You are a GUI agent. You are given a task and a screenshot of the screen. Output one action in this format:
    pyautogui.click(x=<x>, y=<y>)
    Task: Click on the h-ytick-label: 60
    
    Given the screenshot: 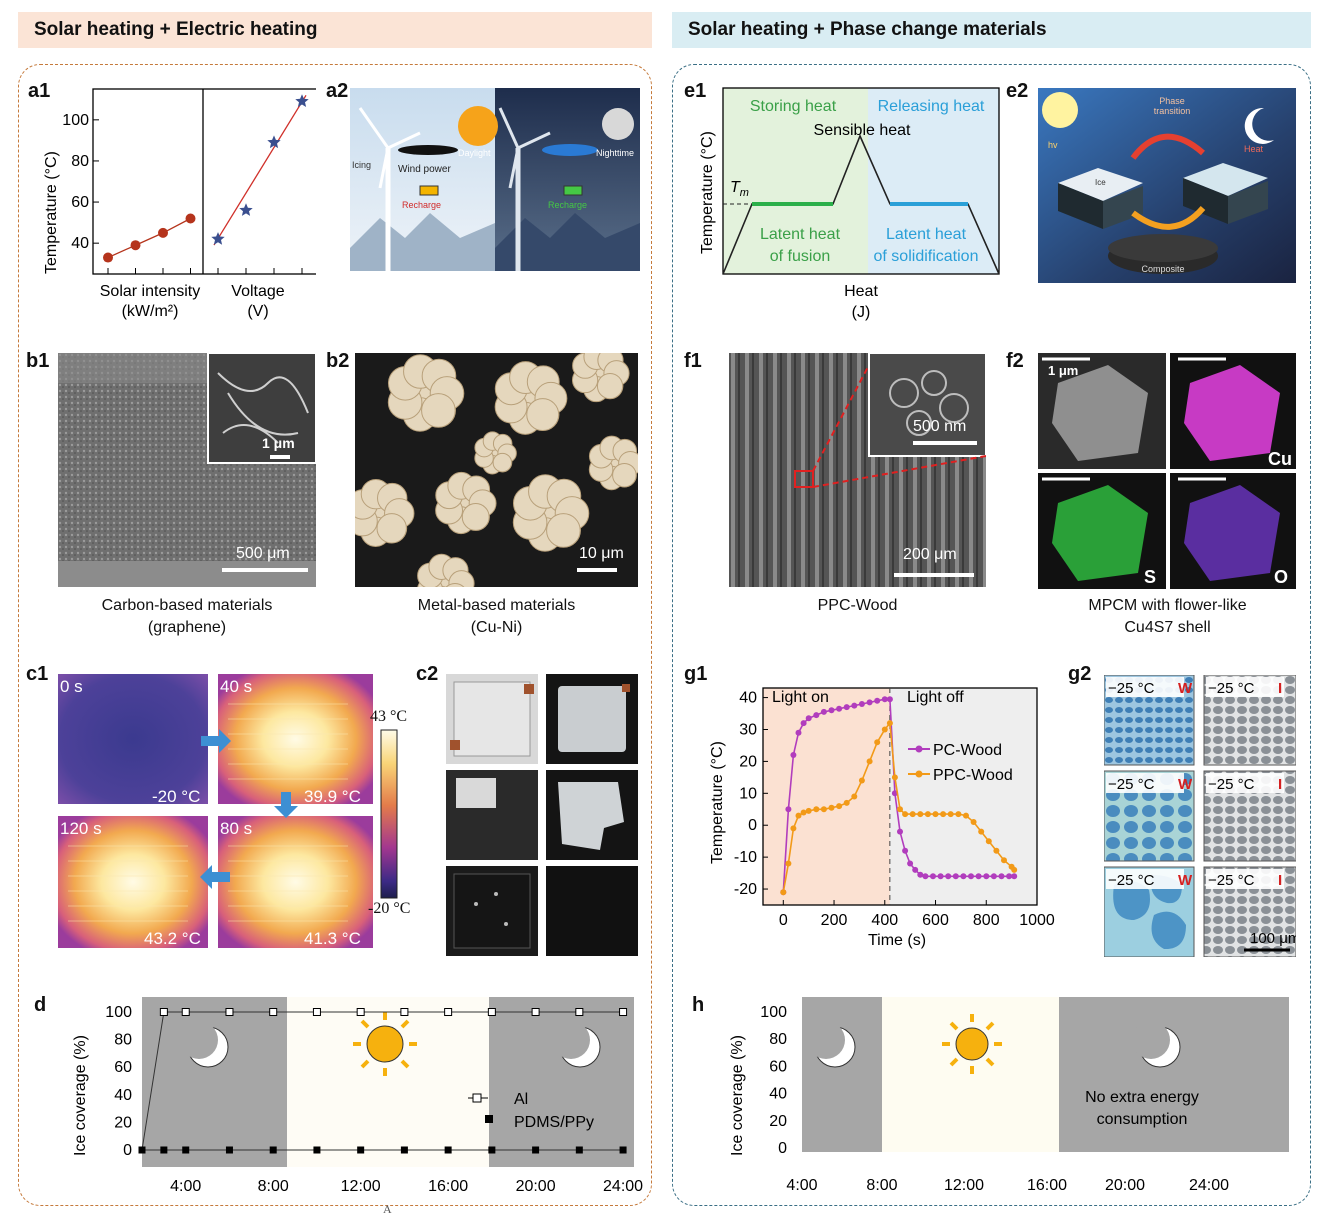 What is the action you would take?
    pyautogui.click(x=778, y=1066)
    